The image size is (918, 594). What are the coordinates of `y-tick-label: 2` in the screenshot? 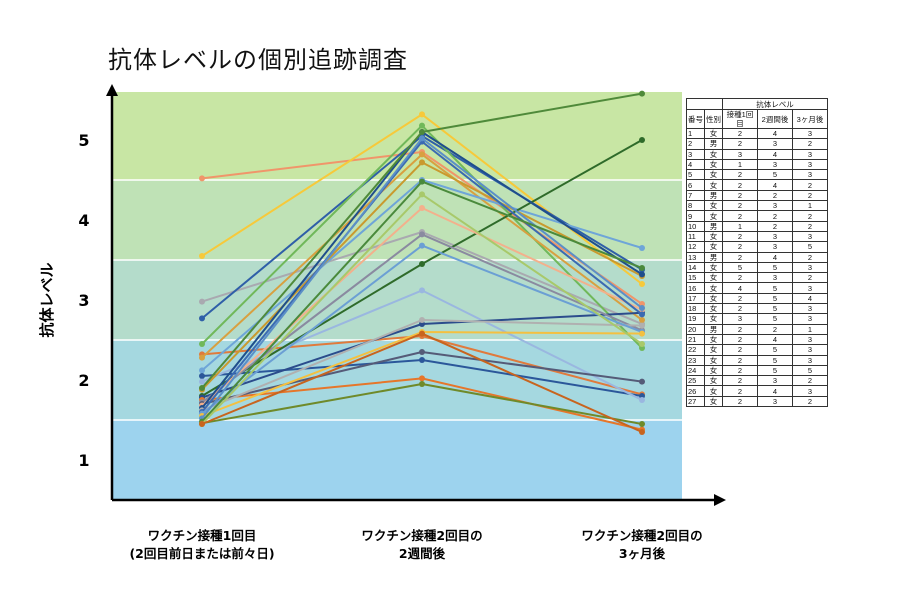 It's located at (83, 380).